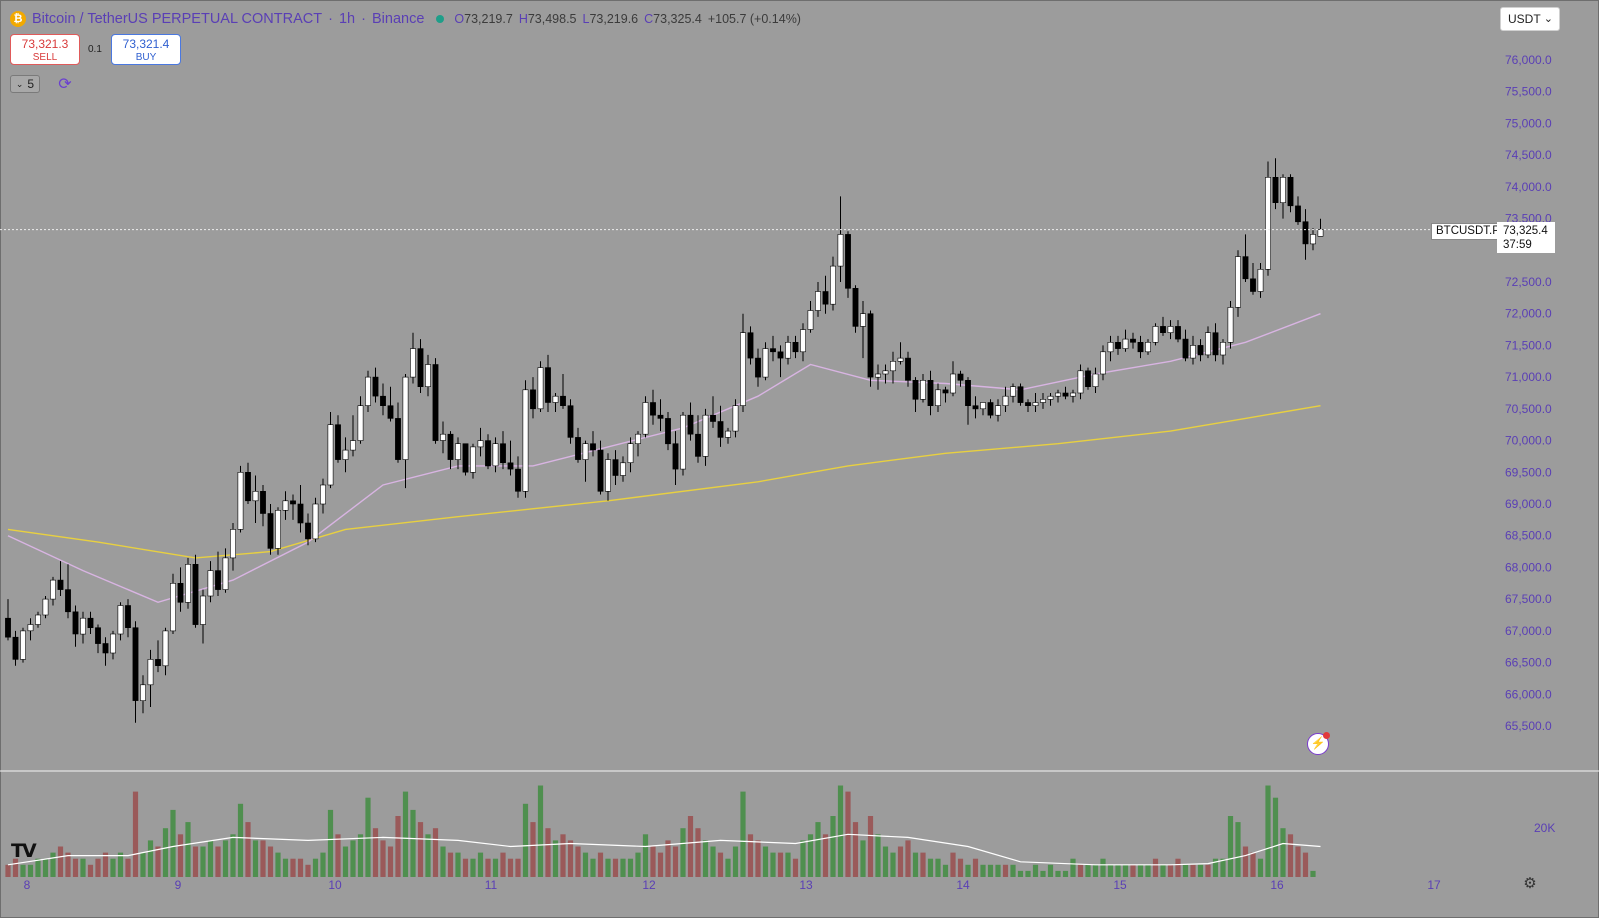  Describe the element at coordinates (24, 851) in the screenshot. I see `tradingview-logo: TV` at that location.